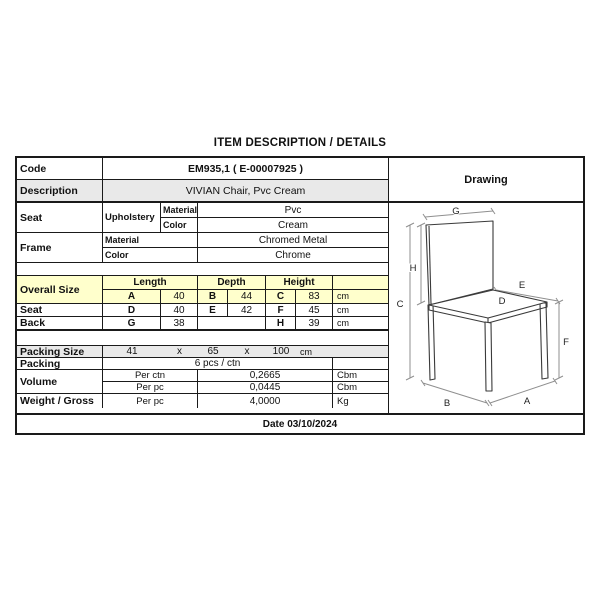 Image resolution: width=600 pixels, height=600 pixels. Describe the element at coordinates (213, 296) in the screenshot. I see `dim-key-b: B` at that location.